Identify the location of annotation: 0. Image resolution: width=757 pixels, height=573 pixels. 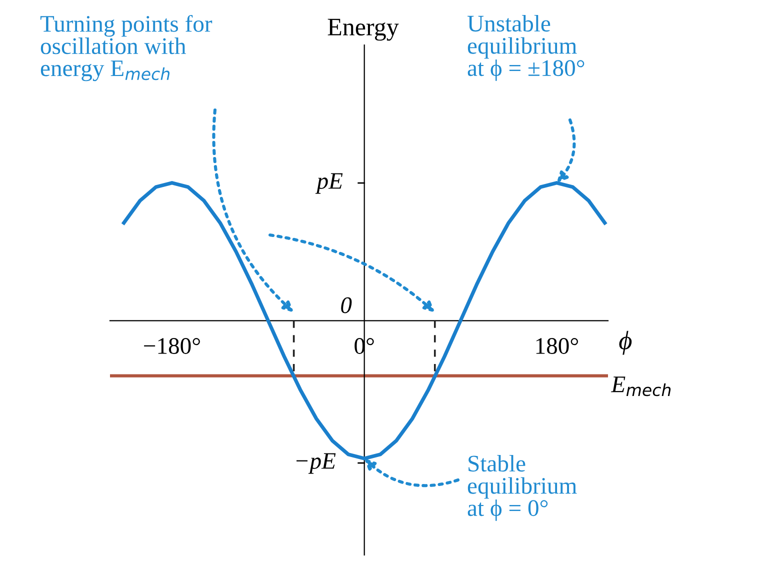
(346, 305).